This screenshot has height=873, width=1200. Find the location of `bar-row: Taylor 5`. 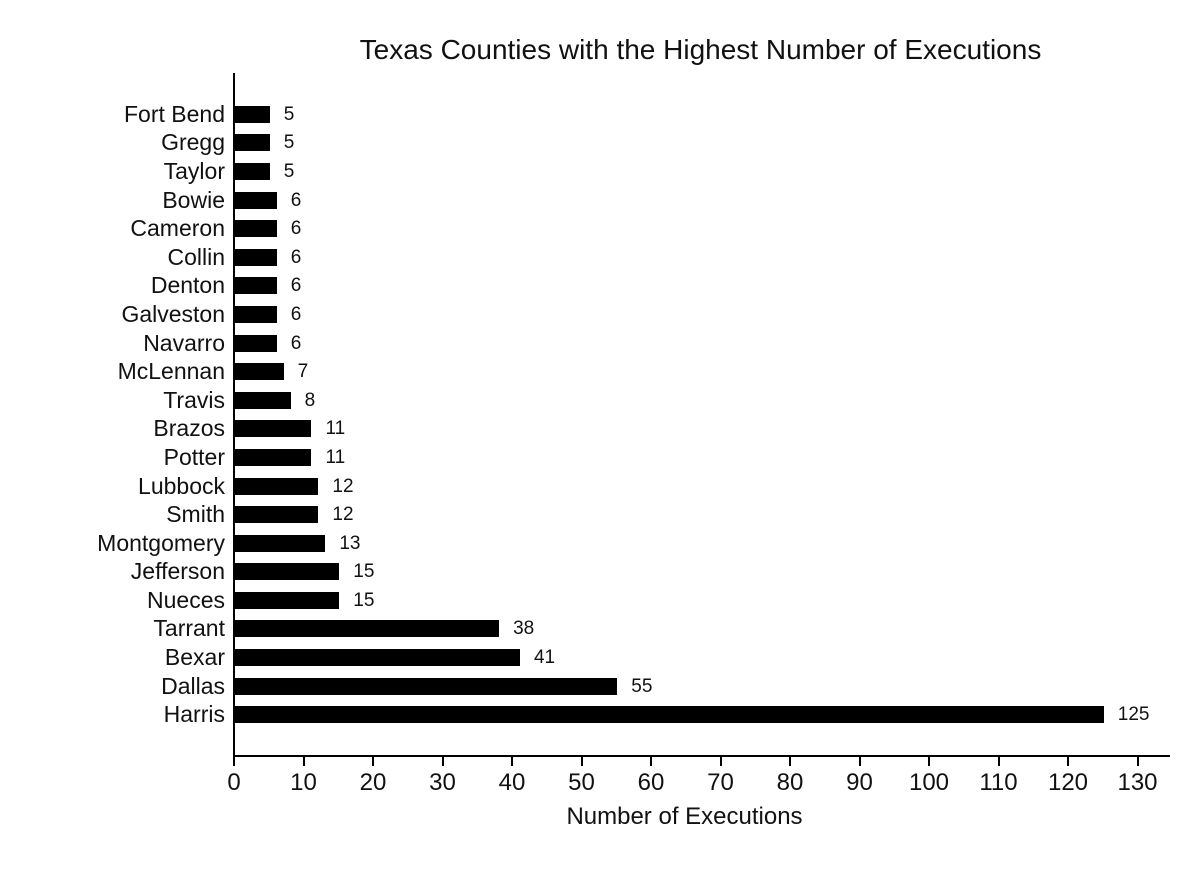

bar-row: Taylor 5 is located at coordinates (600, 171).